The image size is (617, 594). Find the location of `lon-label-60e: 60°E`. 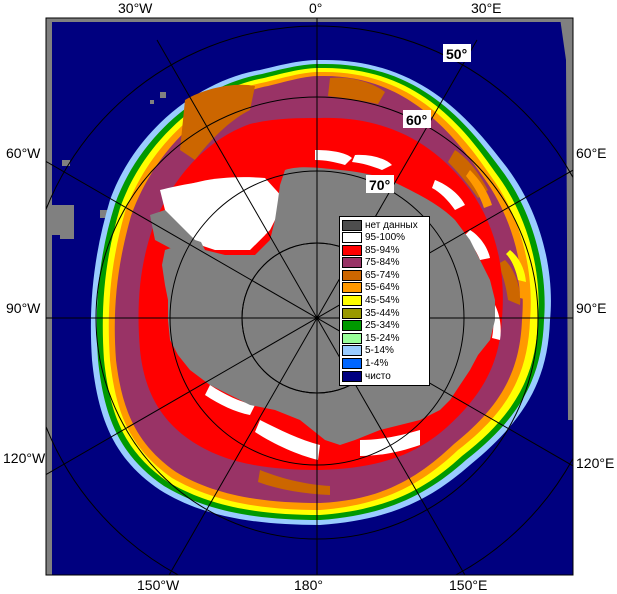

lon-label-60e: 60°E is located at coordinates (591, 153).